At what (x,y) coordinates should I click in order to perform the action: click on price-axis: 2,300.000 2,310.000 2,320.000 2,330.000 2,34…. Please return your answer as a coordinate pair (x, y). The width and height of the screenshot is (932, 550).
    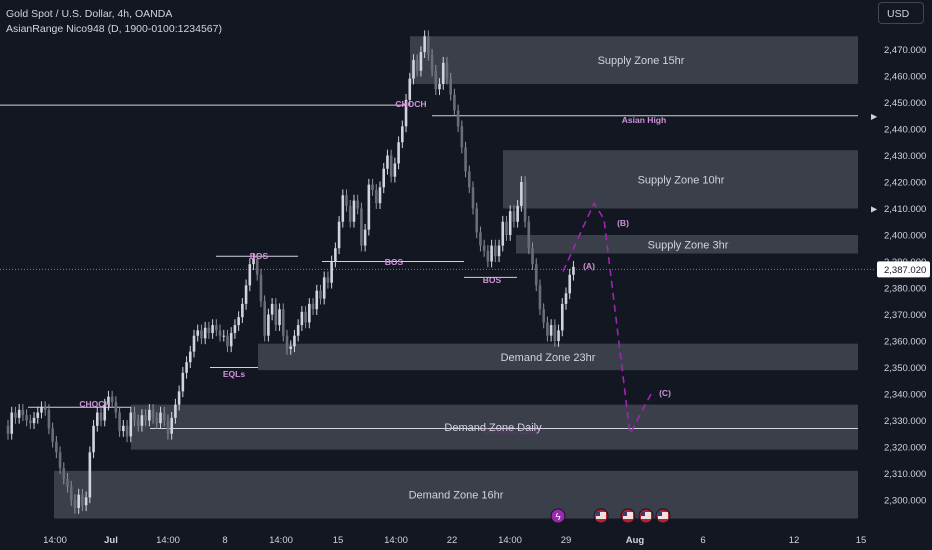
    Looking at the image, I should click on (901, 275).